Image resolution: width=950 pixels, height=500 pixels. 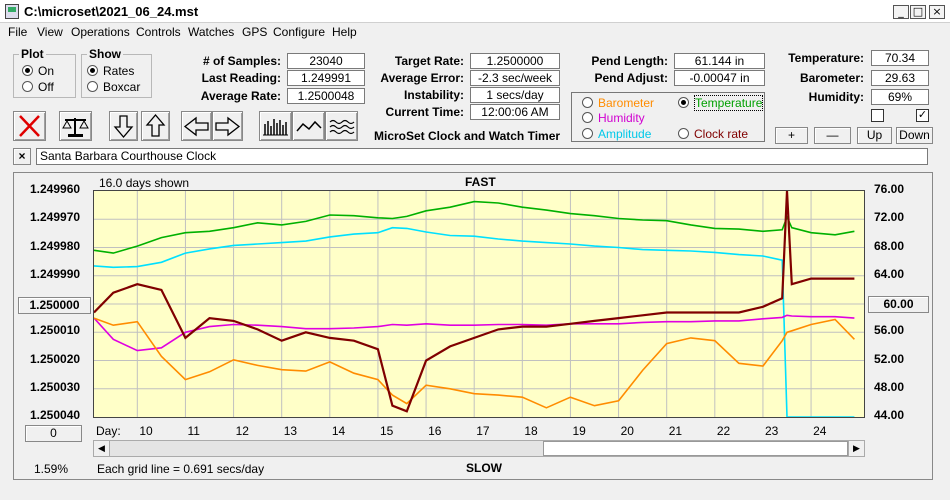 What do you see at coordinates (211, 32) in the screenshot?
I see `menu-watches: Watches` at bounding box center [211, 32].